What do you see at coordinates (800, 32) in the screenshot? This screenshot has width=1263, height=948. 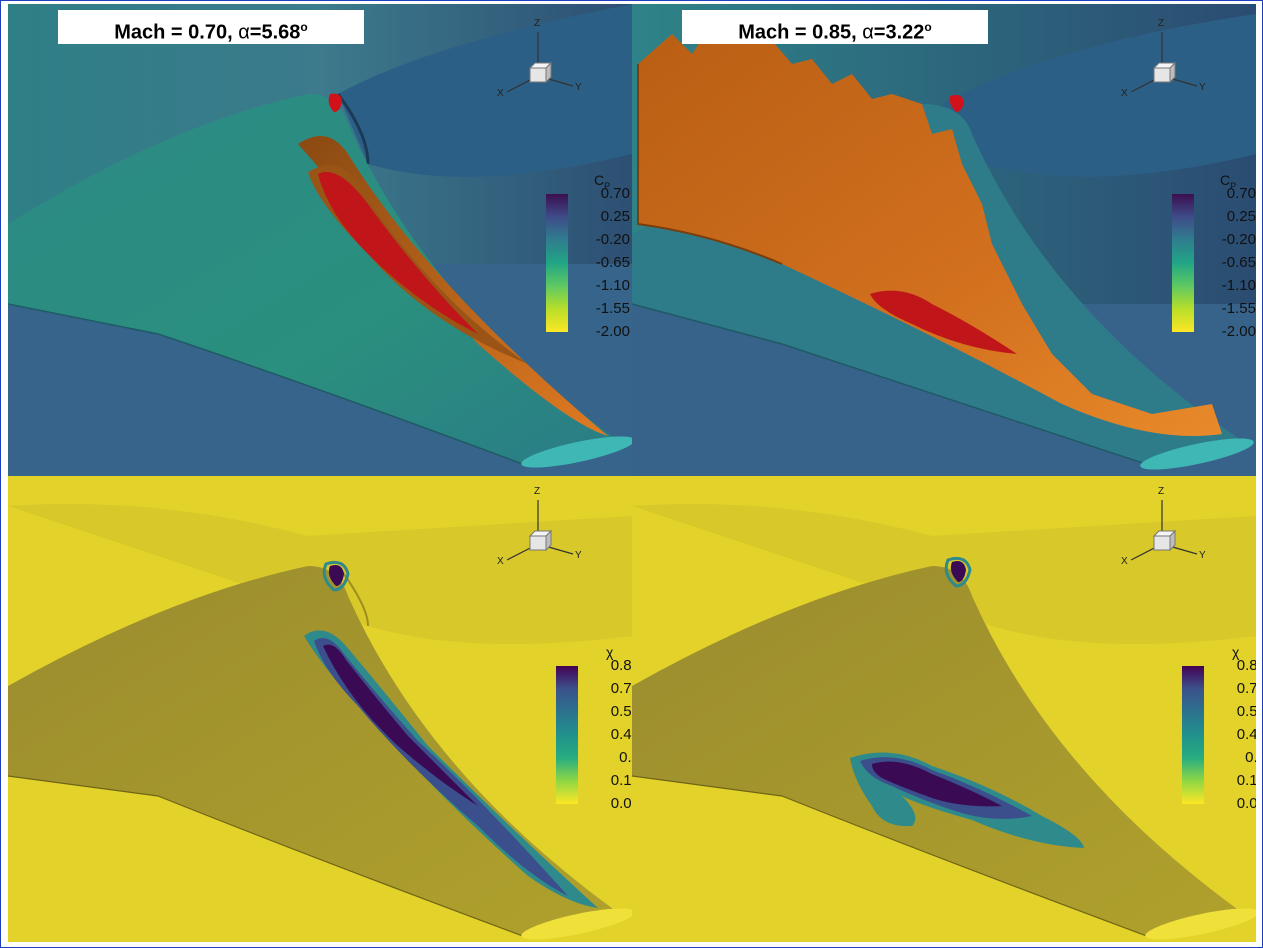 I see `title-mach-label: Mach = 0.85,` at bounding box center [800, 32].